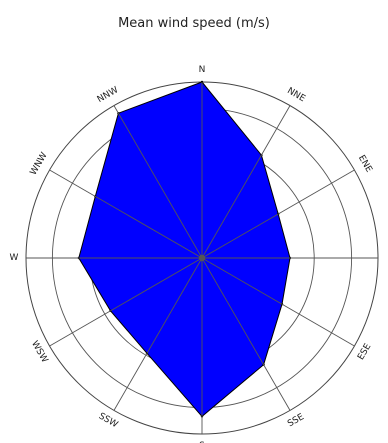 This screenshot has height=443, width=388. I want to click on direction-label-ese: ESE, so click(364, 352).